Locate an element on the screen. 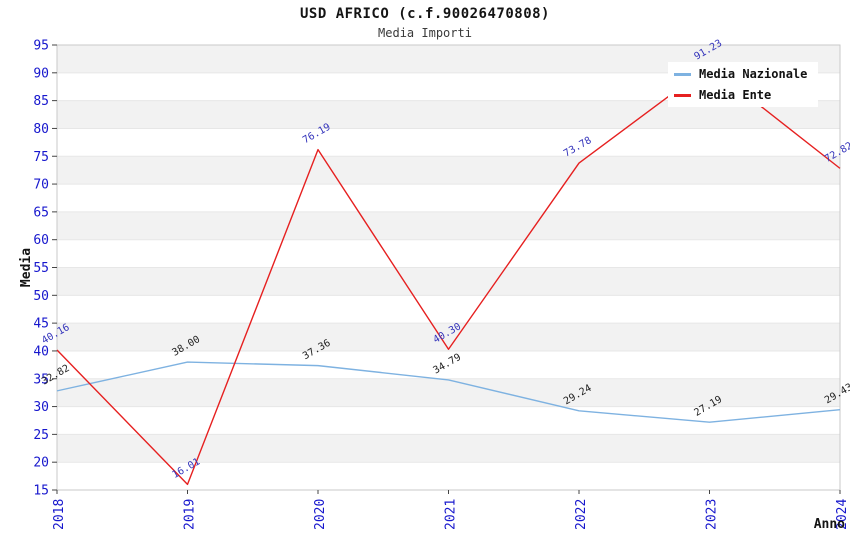  chart-title: USD AFRICO (c.f.90026470808) is located at coordinates (424, 14).